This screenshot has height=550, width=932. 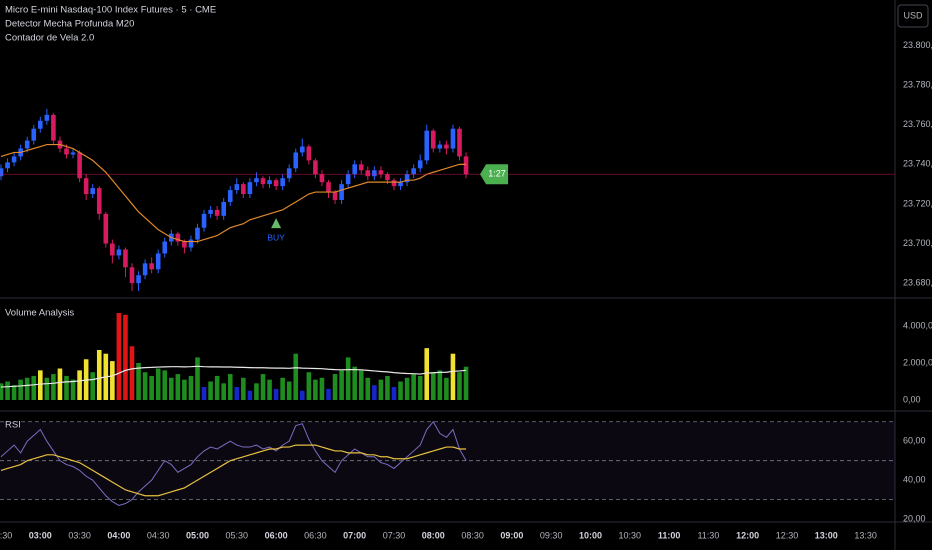 I want to click on x-tick-label: 09:30, so click(x=551, y=535).